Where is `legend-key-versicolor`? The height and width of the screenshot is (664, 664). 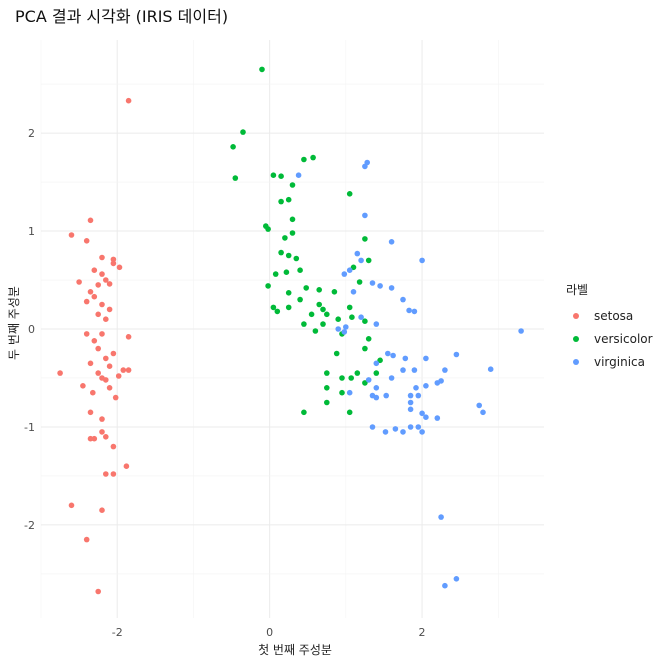
legend-key-versicolor is located at coordinates (576, 339).